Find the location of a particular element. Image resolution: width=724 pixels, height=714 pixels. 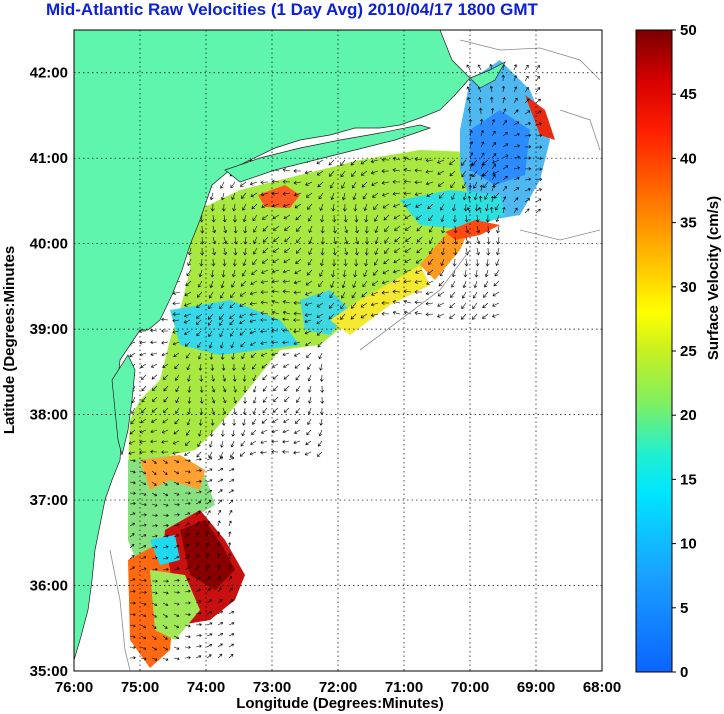

colorbar-tick-label: 35 is located at coordinates (688, 223).